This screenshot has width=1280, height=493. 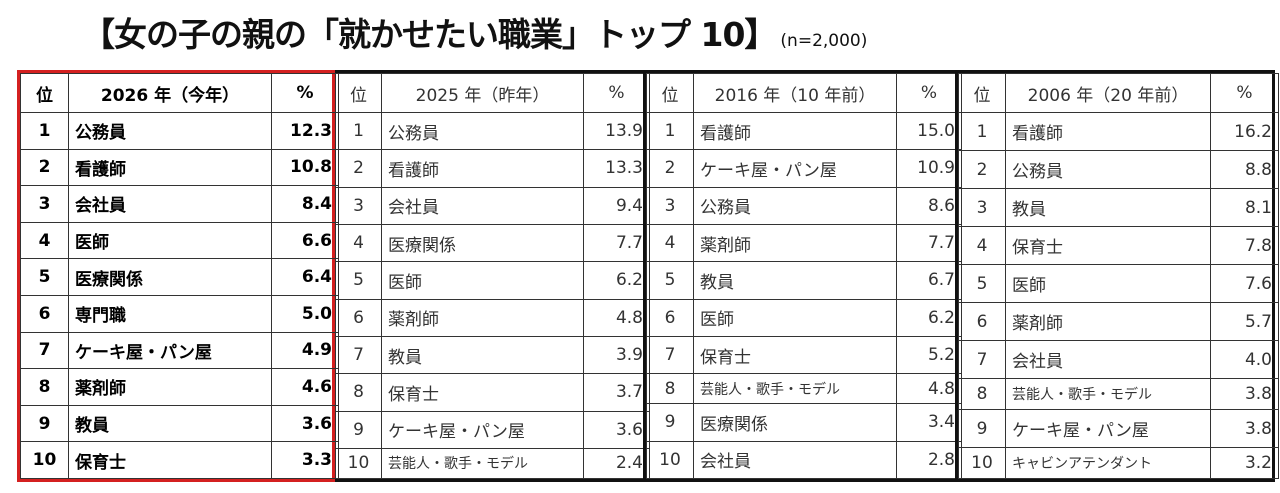 I want to click on table-row: 10 保育士 3.3, so click(x=179, y=460).